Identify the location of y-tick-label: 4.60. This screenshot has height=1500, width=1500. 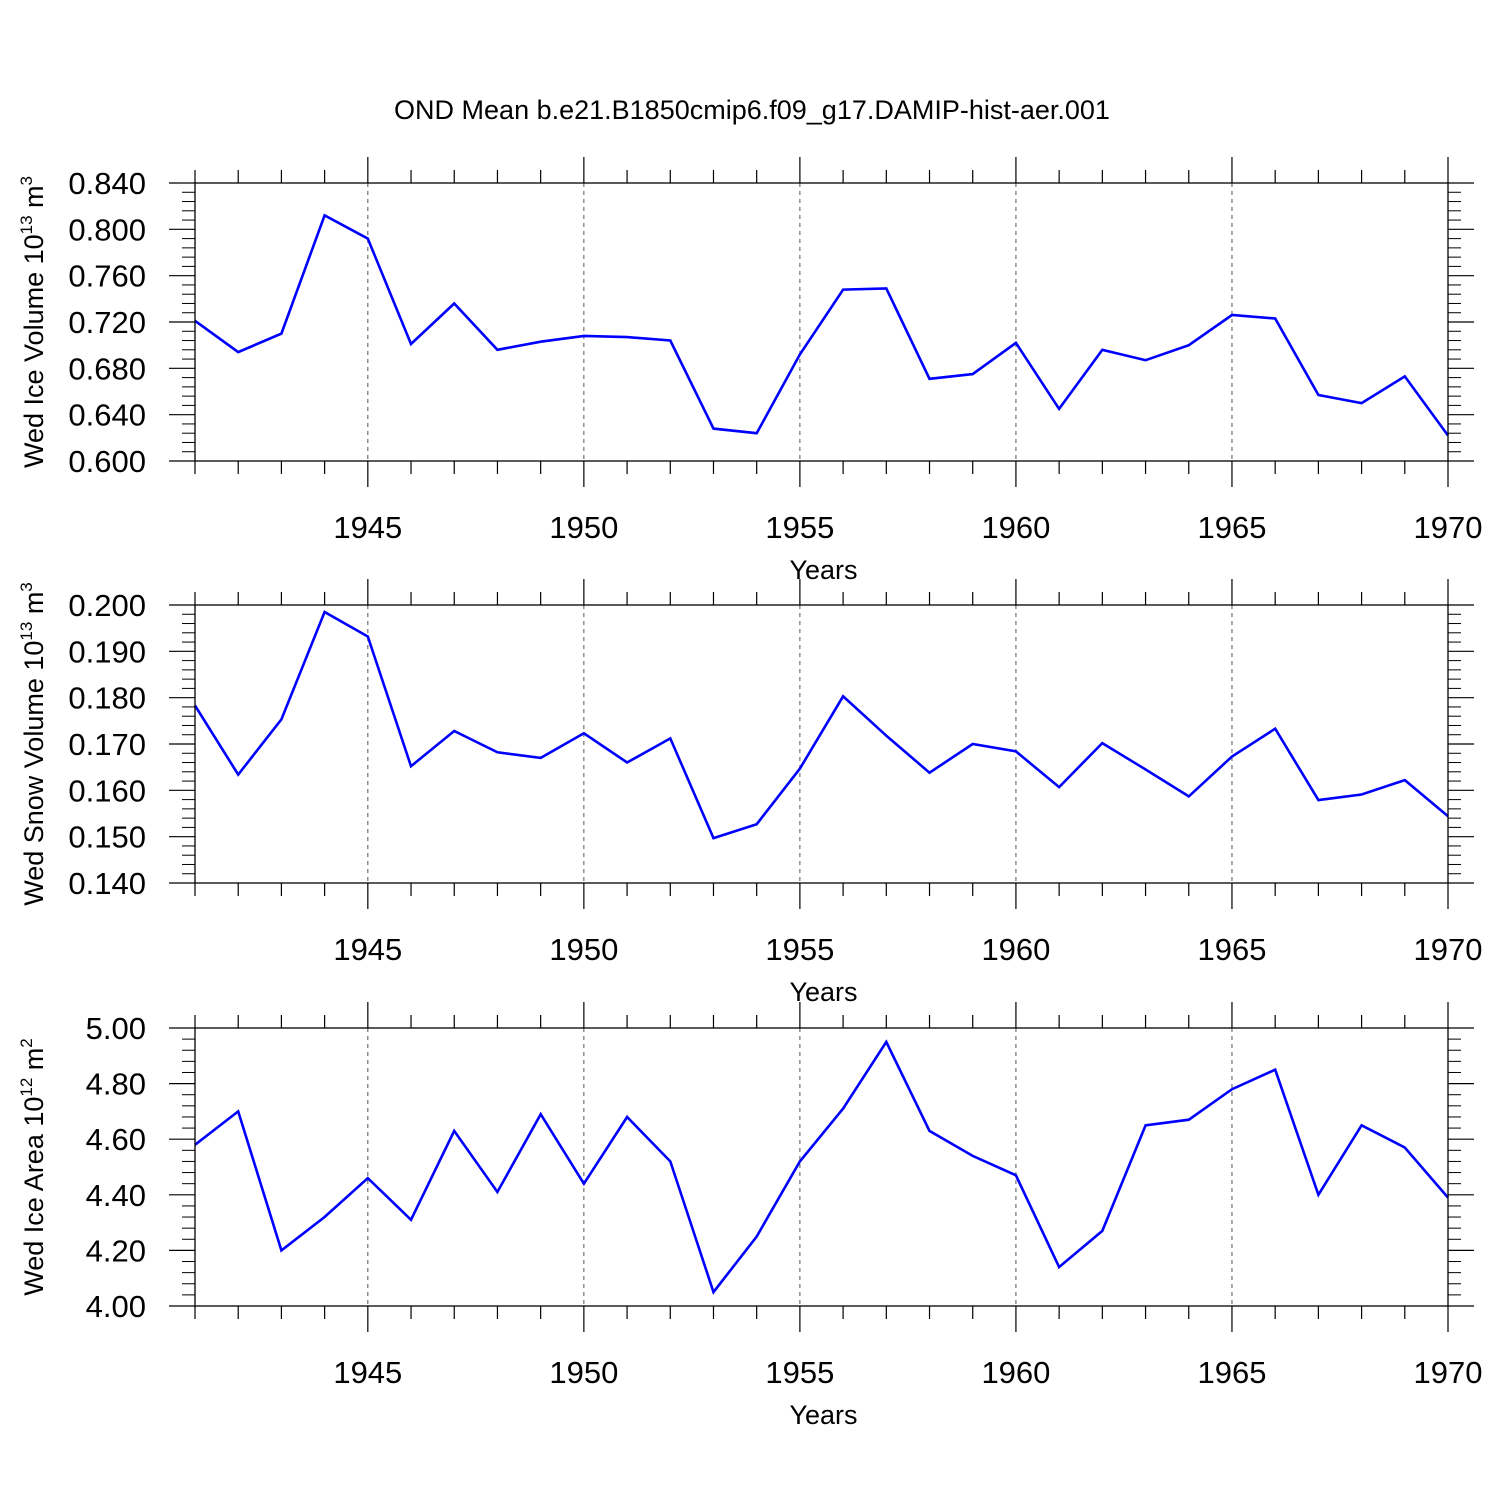
(116, 1139).